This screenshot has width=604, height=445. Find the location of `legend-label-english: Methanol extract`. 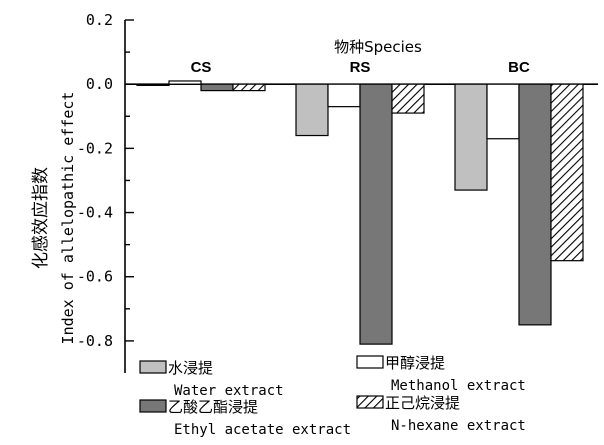

legend-label-english: Methanol extract is located at coordinates (458, 386).